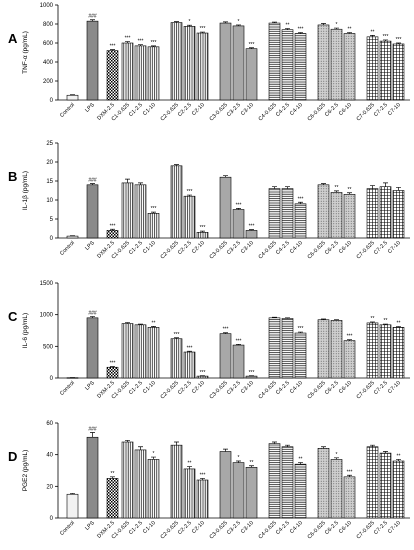 This screenshot has width=414, height=550. What do you see at coordinates (12, 456) in the screenshot?
I see `panel-label: D` at bounding box center [12, 456].